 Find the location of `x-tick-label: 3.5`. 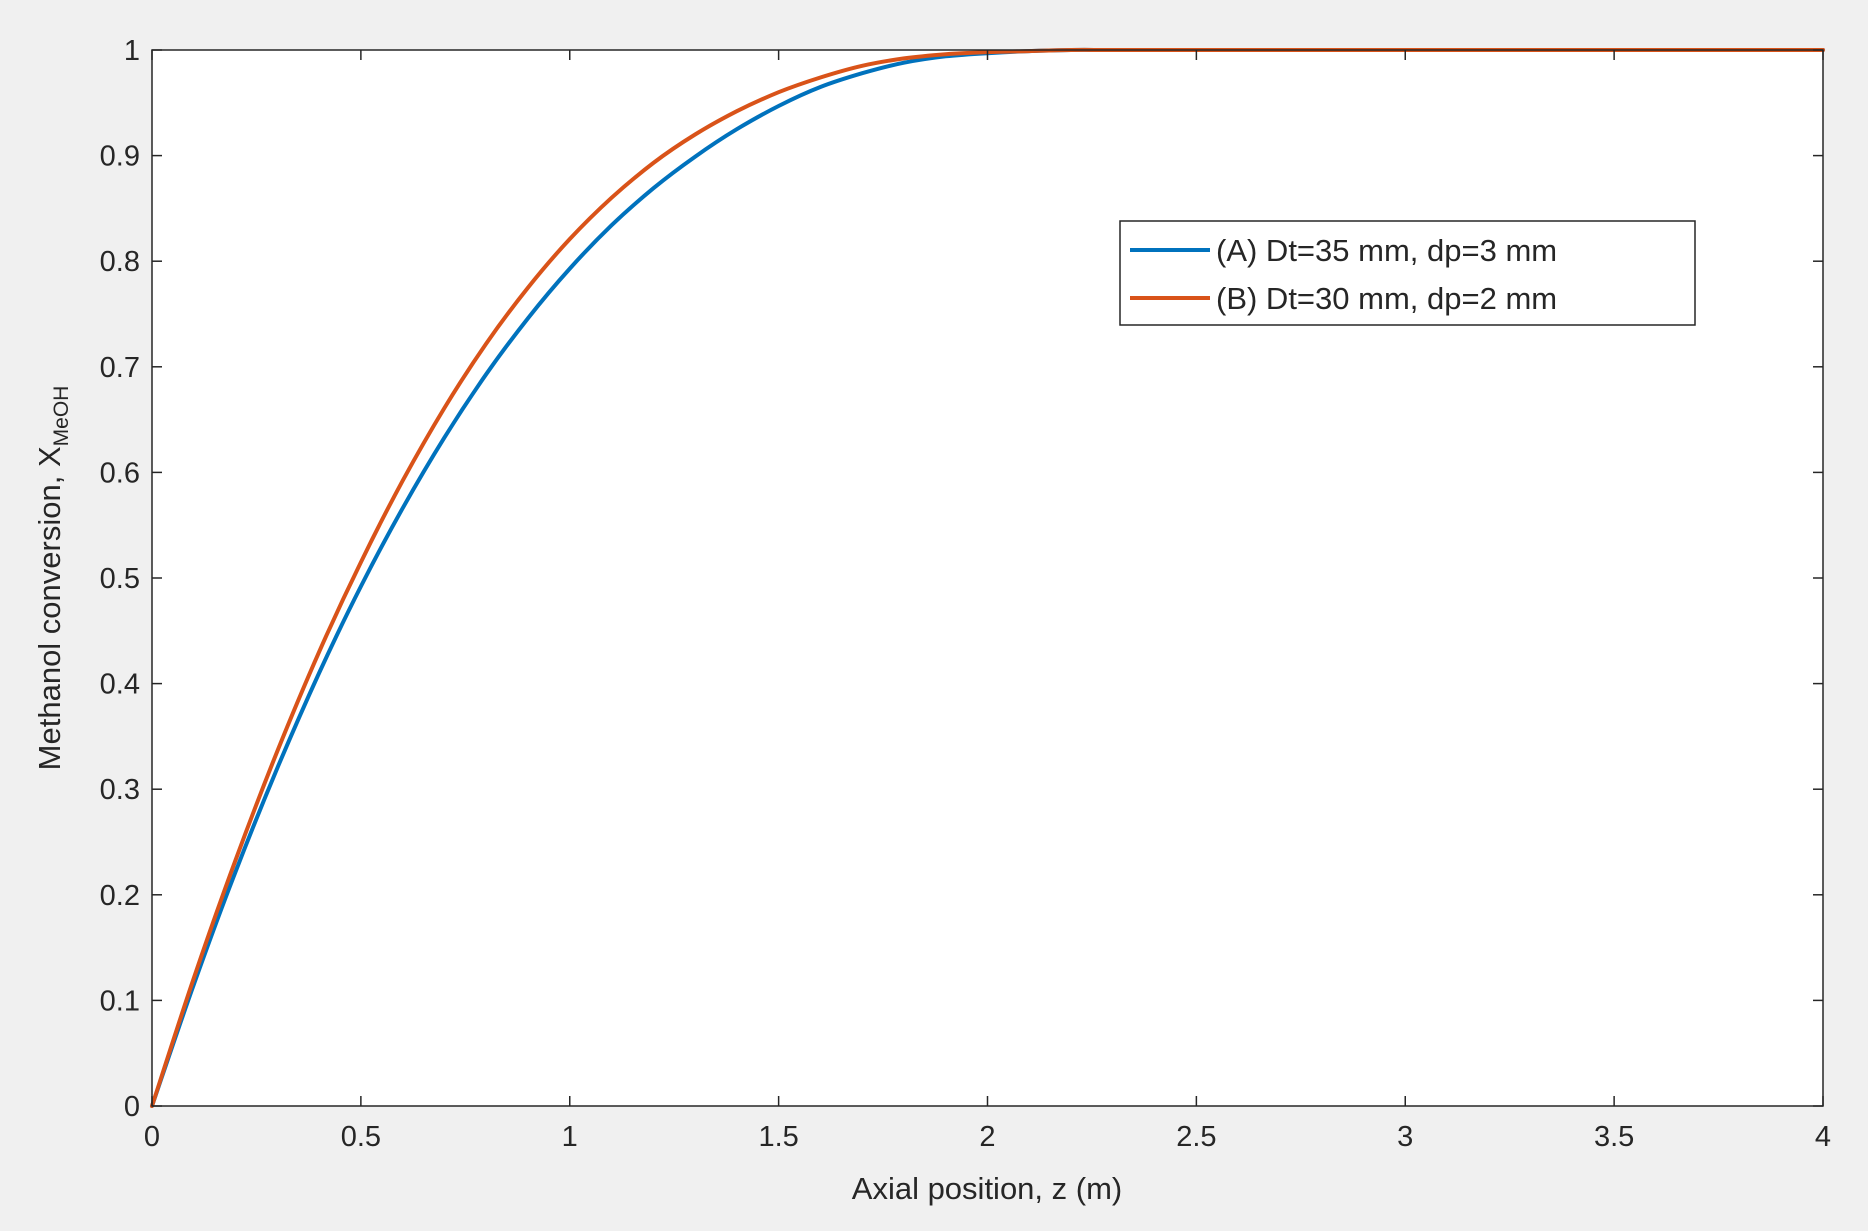

x-tick-label: 3.5 is located at coordinates (1614, 1137).